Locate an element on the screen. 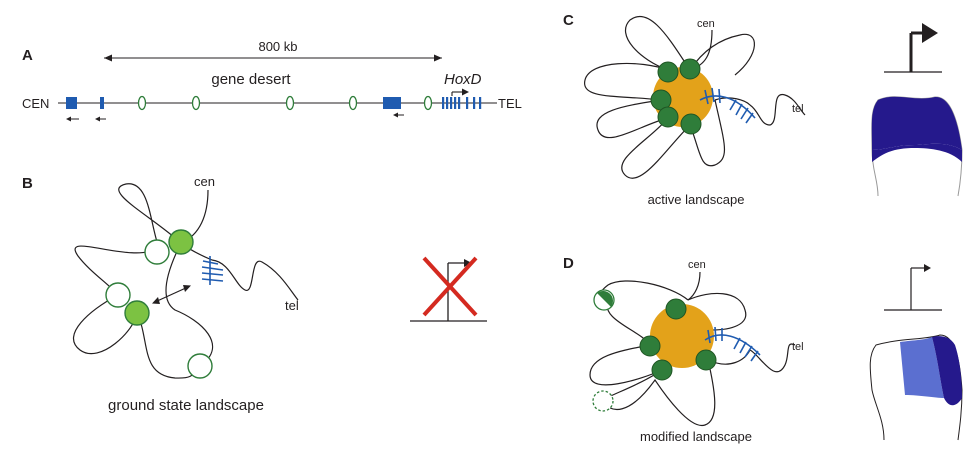 The width and height of the screenshot is (968, 460). gene-desert-label: gene desert is located at coordinates (251, 79).